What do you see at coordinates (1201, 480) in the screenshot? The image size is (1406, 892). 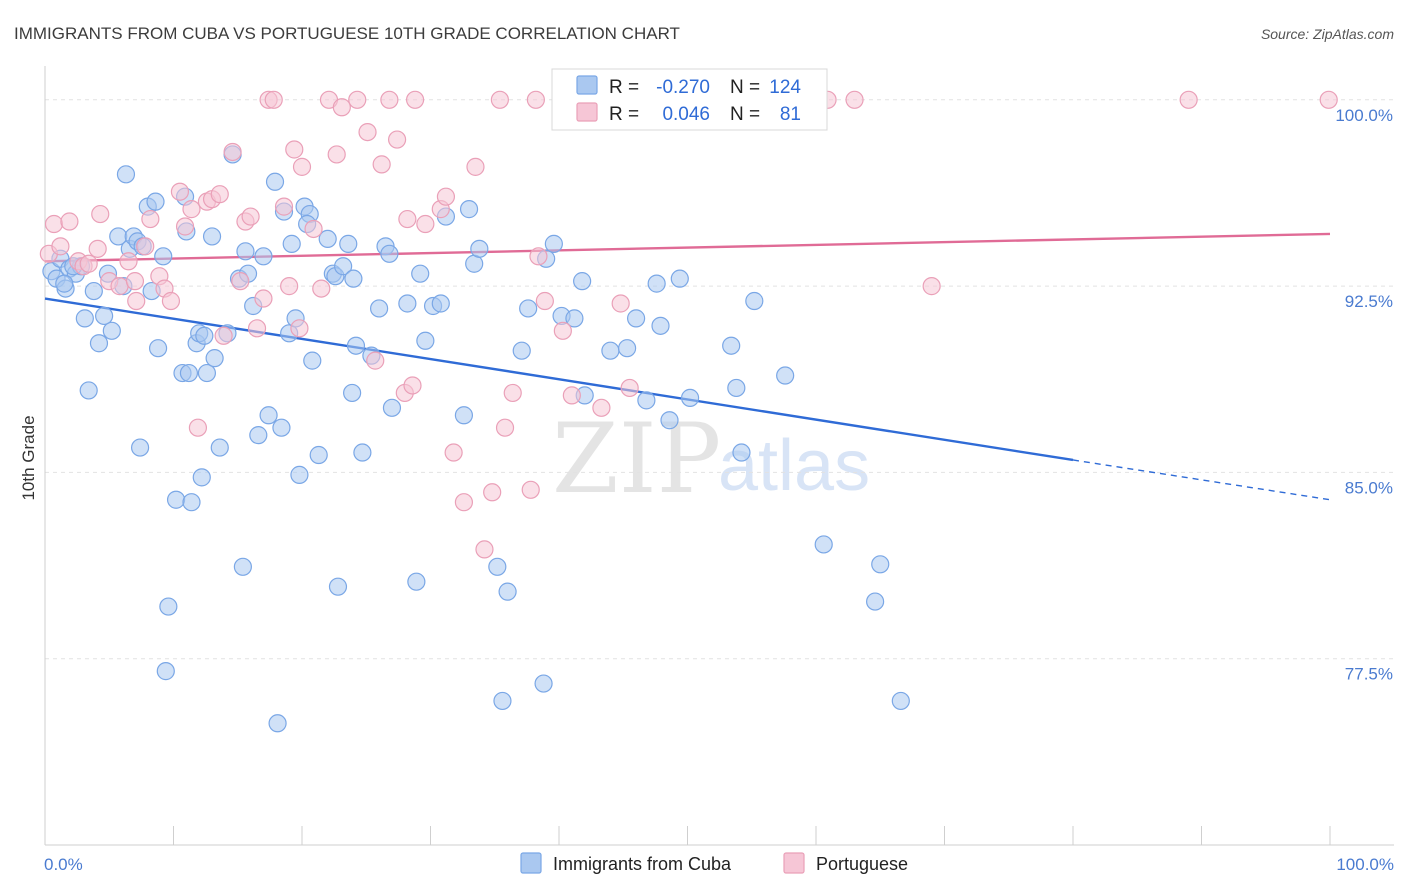 I see `trend-line-extension-cuba` at bounding box center [1201, 480].